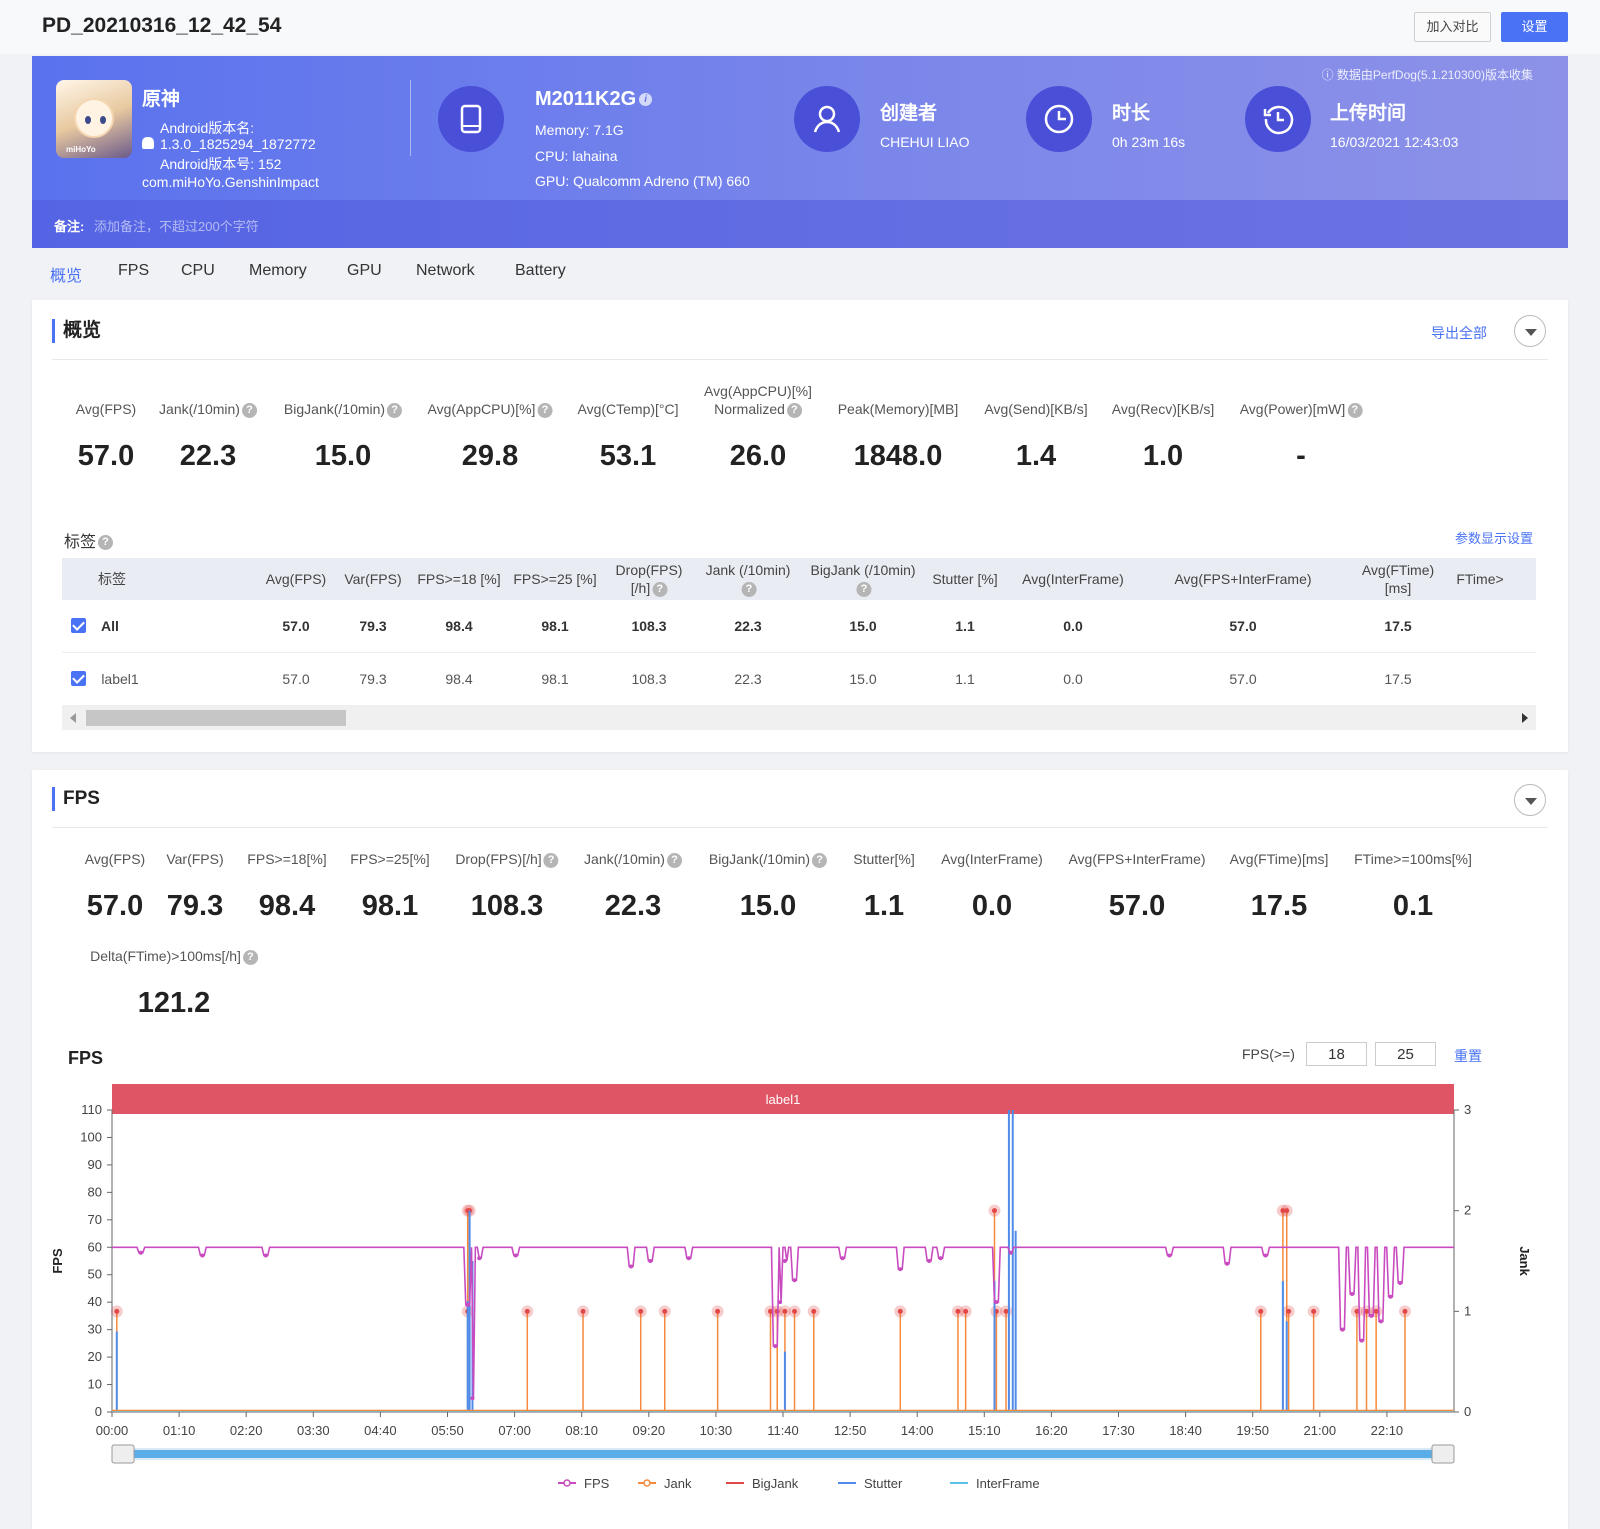  I want to click on tab-gpu: GPU, so click(364, 270).